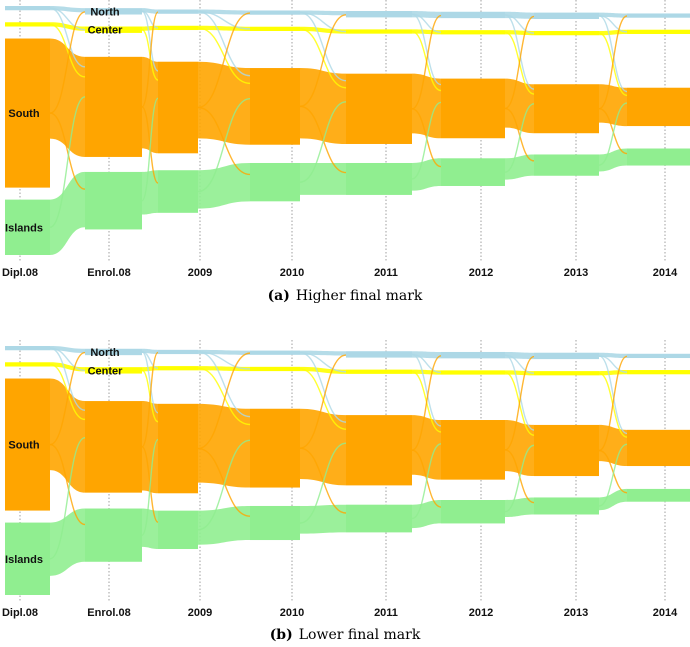  Describe the element at coordinates (275, 28) in the screenshot. I see `node-center-2010` at that location.